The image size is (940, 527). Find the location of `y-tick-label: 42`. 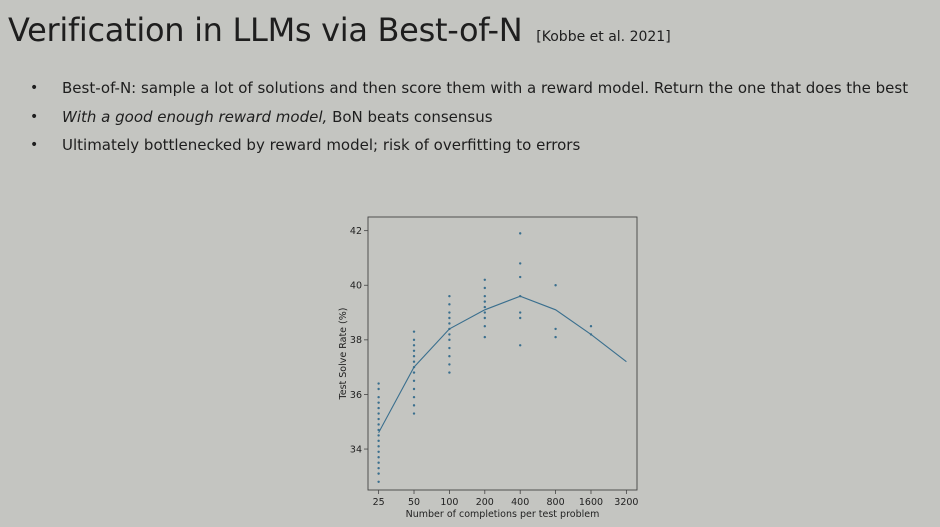

y-tick-label: 42 is located at coordinates (356, 231).